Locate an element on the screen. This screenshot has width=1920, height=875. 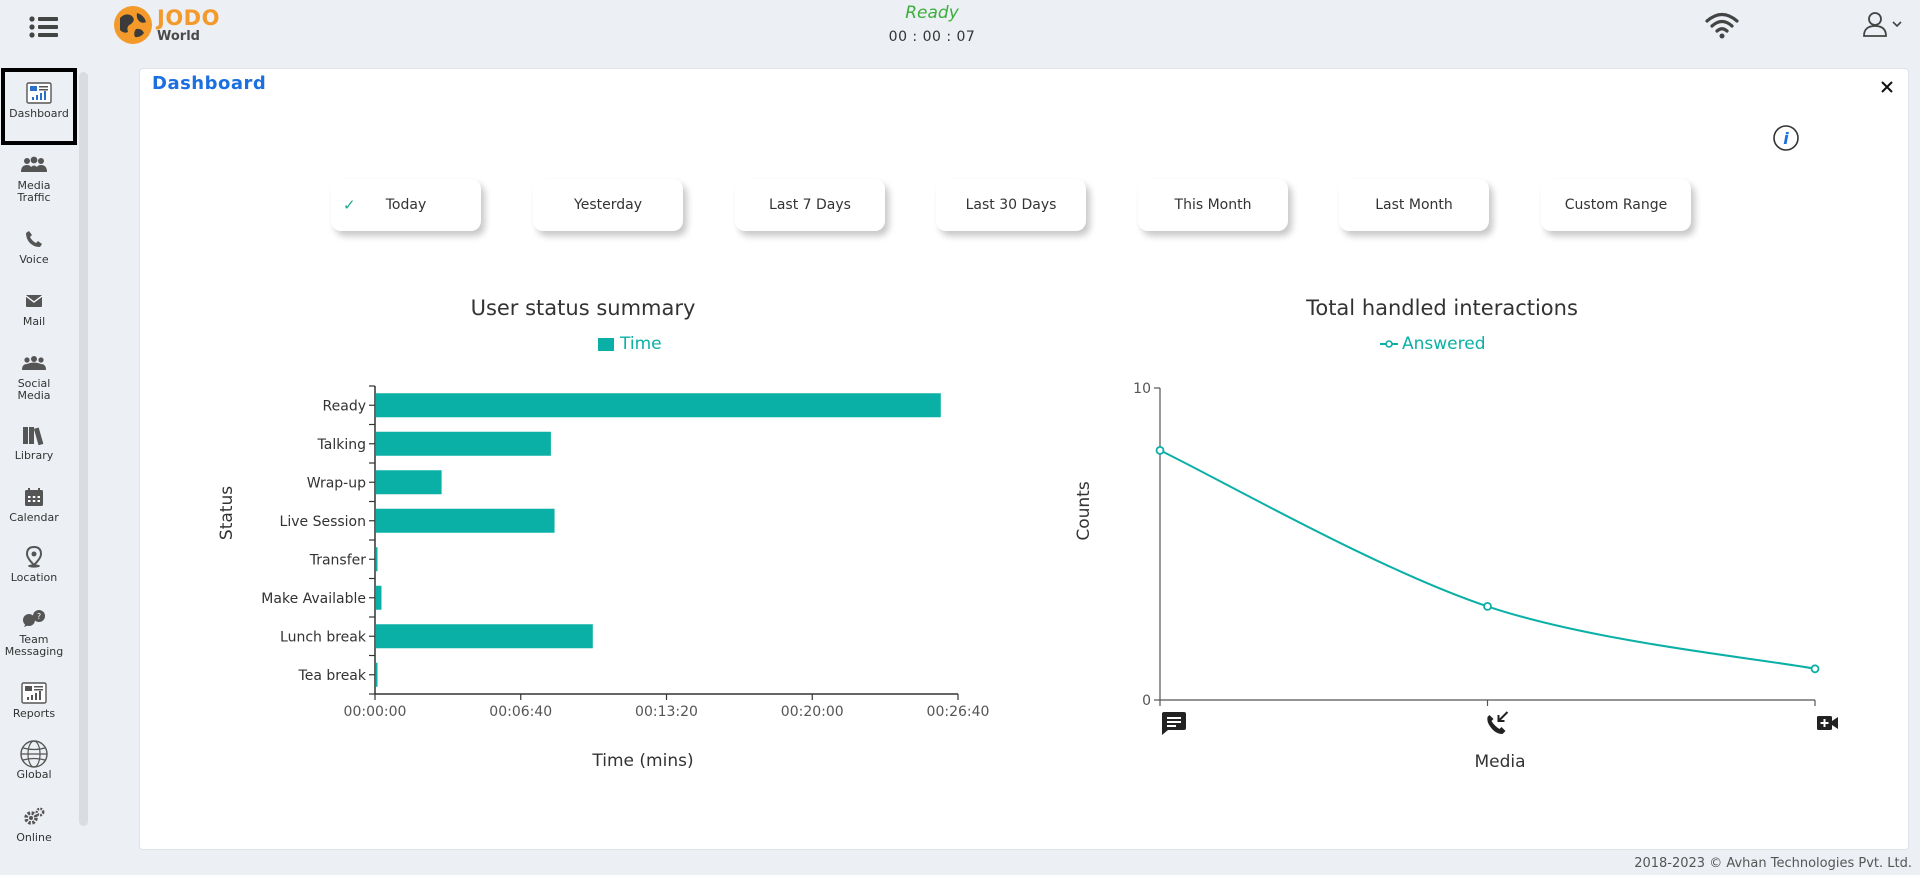
video-call-icon is located at coordinates (1827, 723).